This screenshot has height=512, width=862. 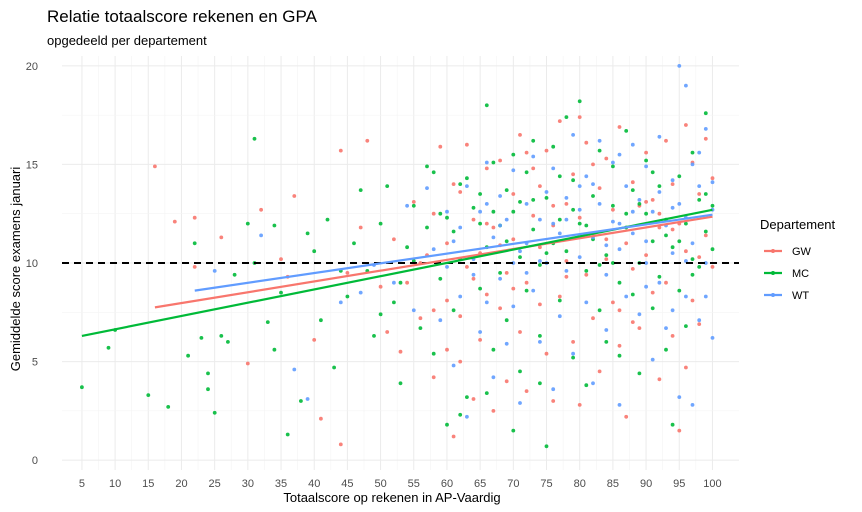 What do you see at coordinates (380, 484) in the screenshot?
I see `x-tick-label: 50` at bounding box center [380, 484].